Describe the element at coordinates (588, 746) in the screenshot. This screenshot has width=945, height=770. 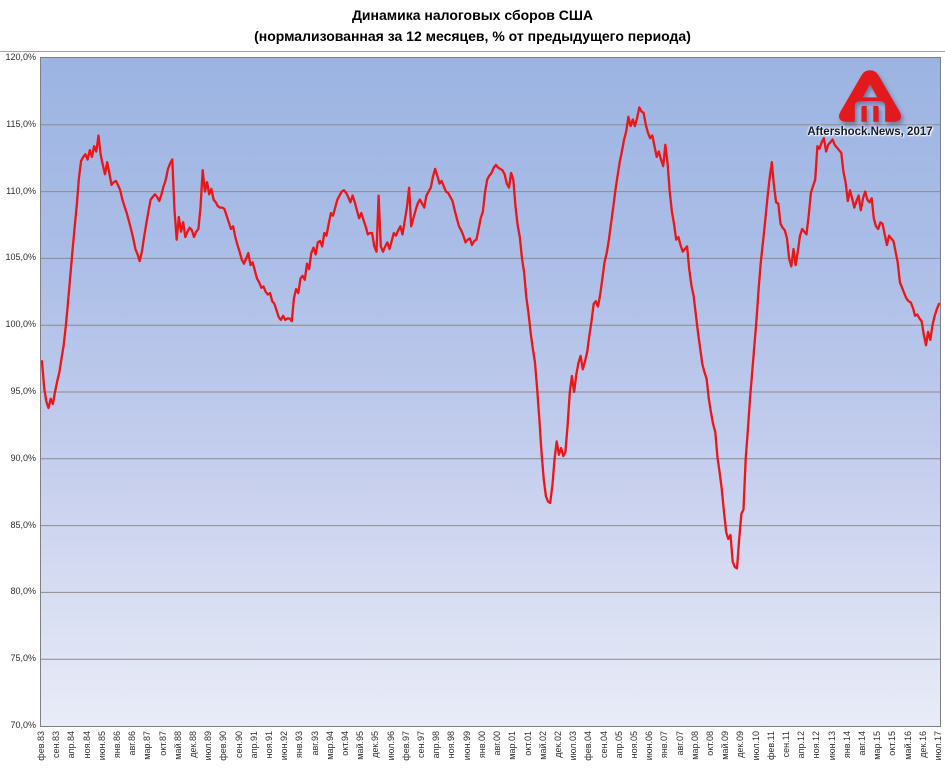
I see `x-tick-label: фев.04` at that location.